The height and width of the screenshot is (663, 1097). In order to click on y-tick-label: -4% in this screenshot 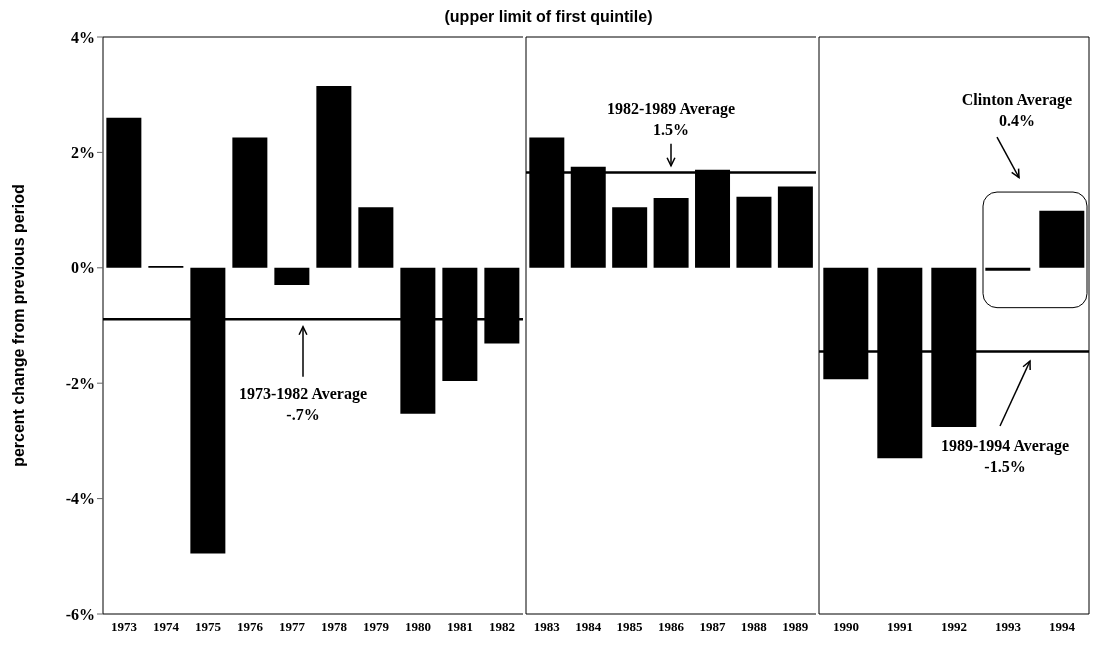, I will do `click(80, 499)`.